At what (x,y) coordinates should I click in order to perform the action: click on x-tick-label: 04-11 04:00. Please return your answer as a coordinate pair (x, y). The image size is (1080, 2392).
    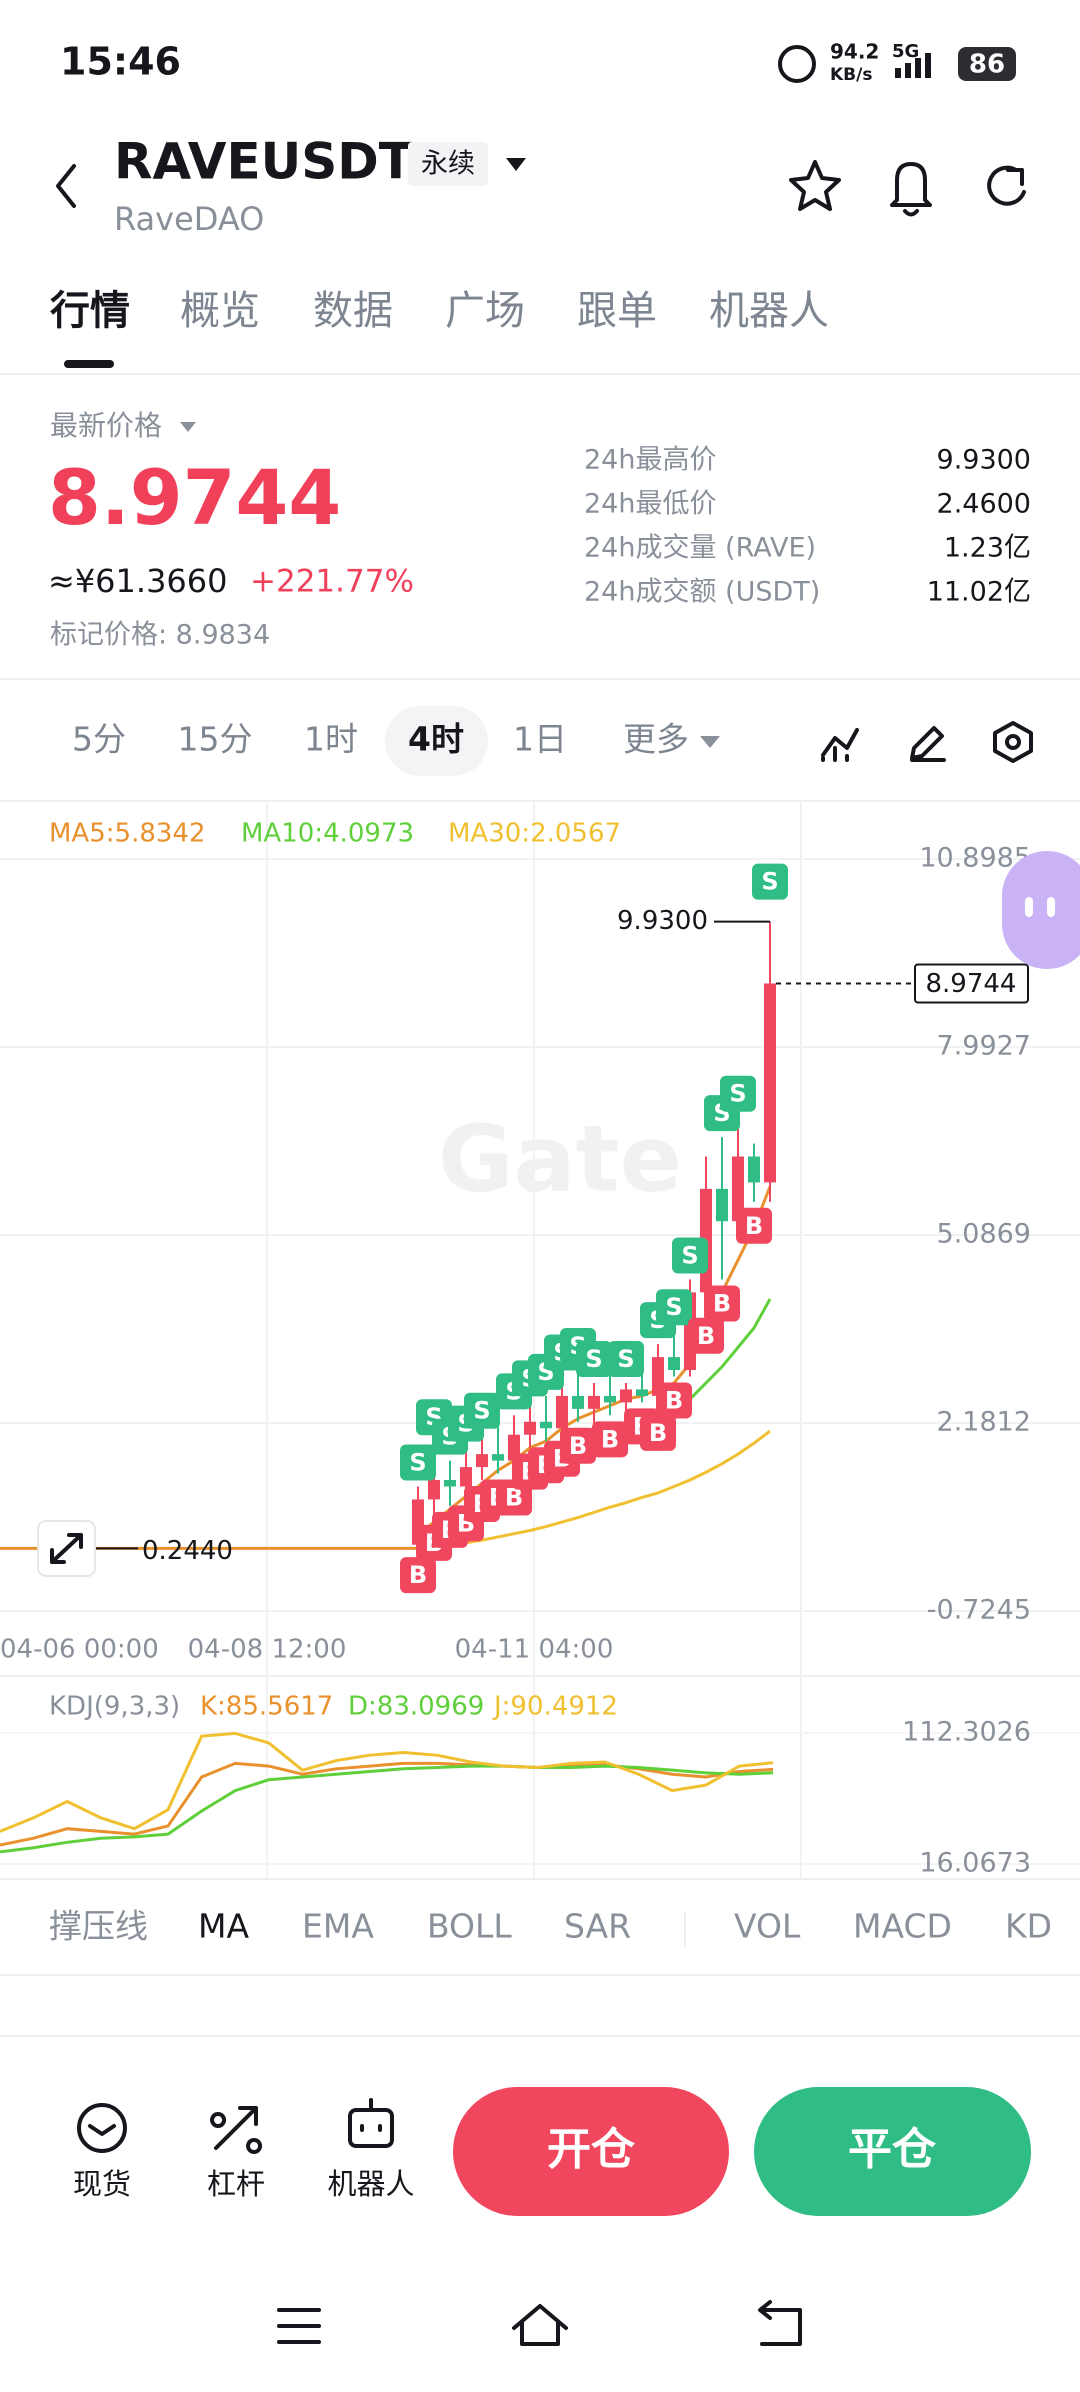
    Looking at the image, I should click on (534, 1650).